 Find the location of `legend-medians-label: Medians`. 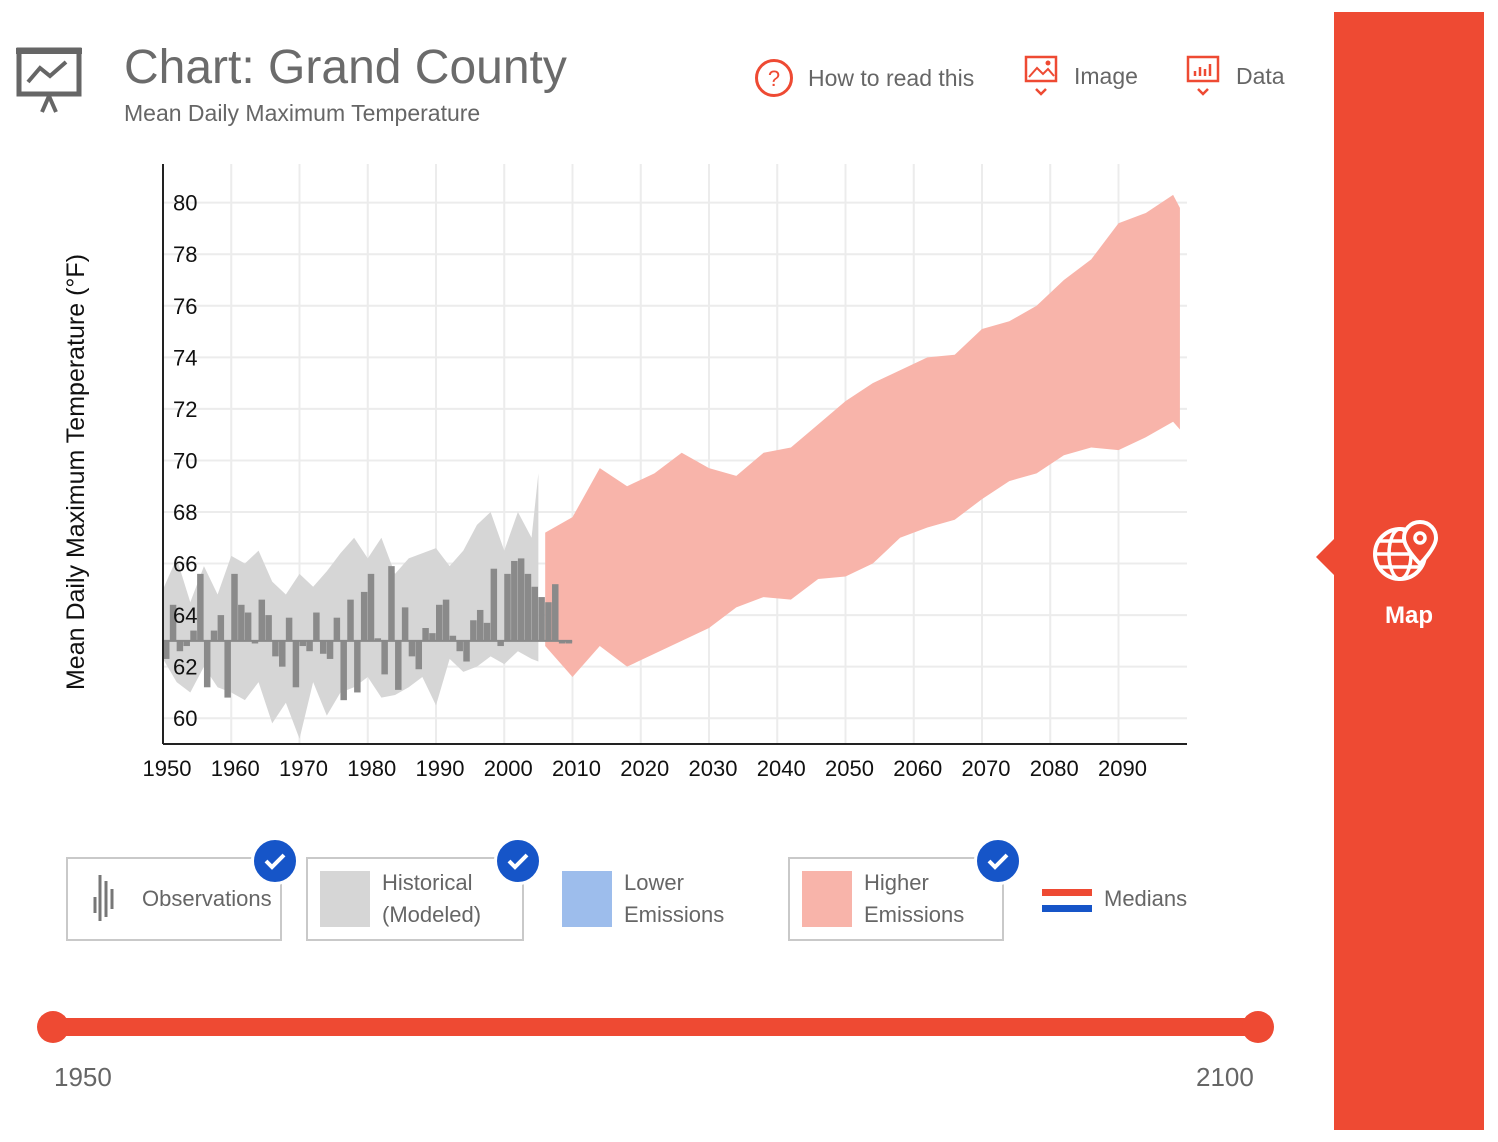

legend-medians-label: Medians is located at coordinates (1146, 898).